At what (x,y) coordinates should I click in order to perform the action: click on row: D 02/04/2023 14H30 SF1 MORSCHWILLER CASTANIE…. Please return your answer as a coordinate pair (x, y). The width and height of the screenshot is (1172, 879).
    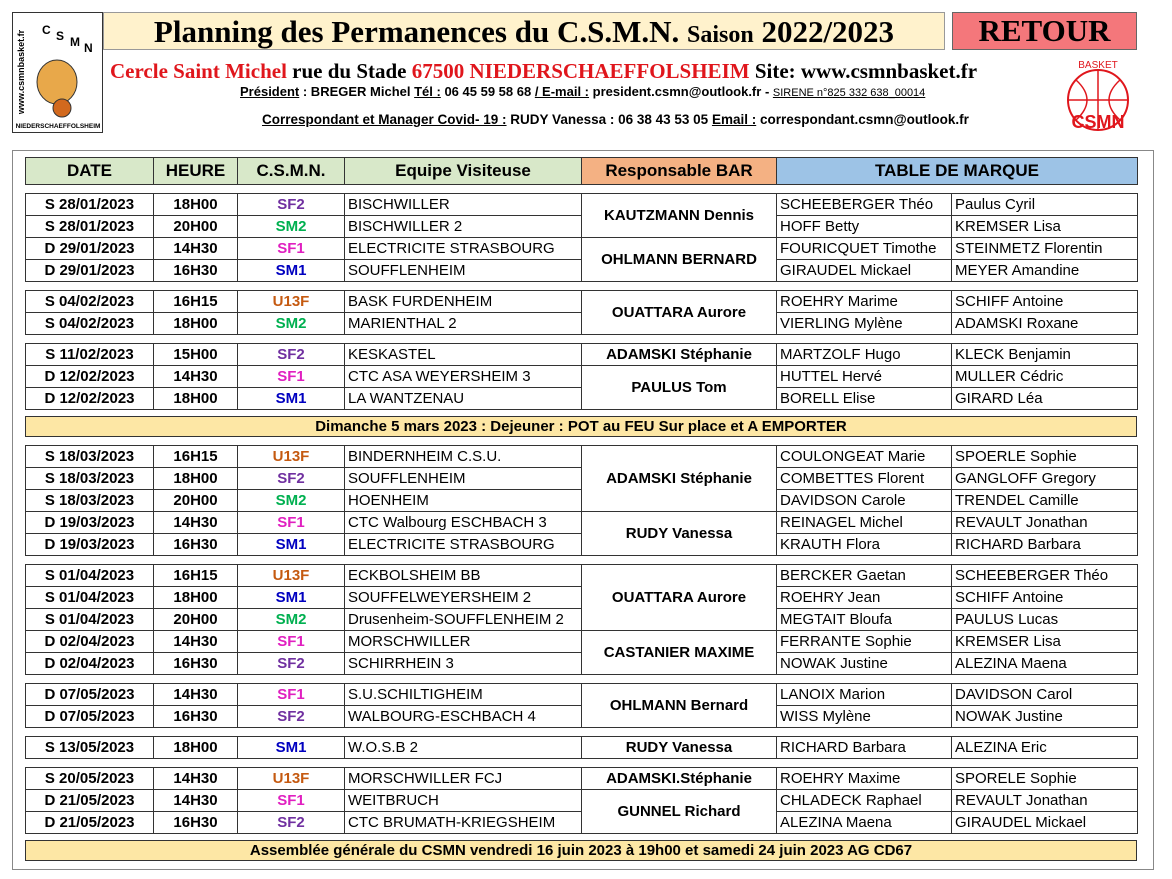
    Looking at the image, I should click on (581, 652).